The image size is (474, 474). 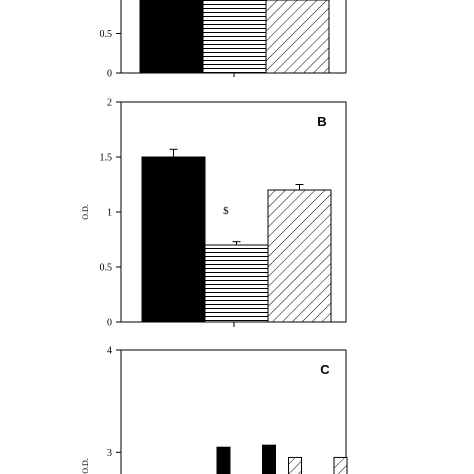 I want to click on panel-b-label: B, so click(x=321, y=121).